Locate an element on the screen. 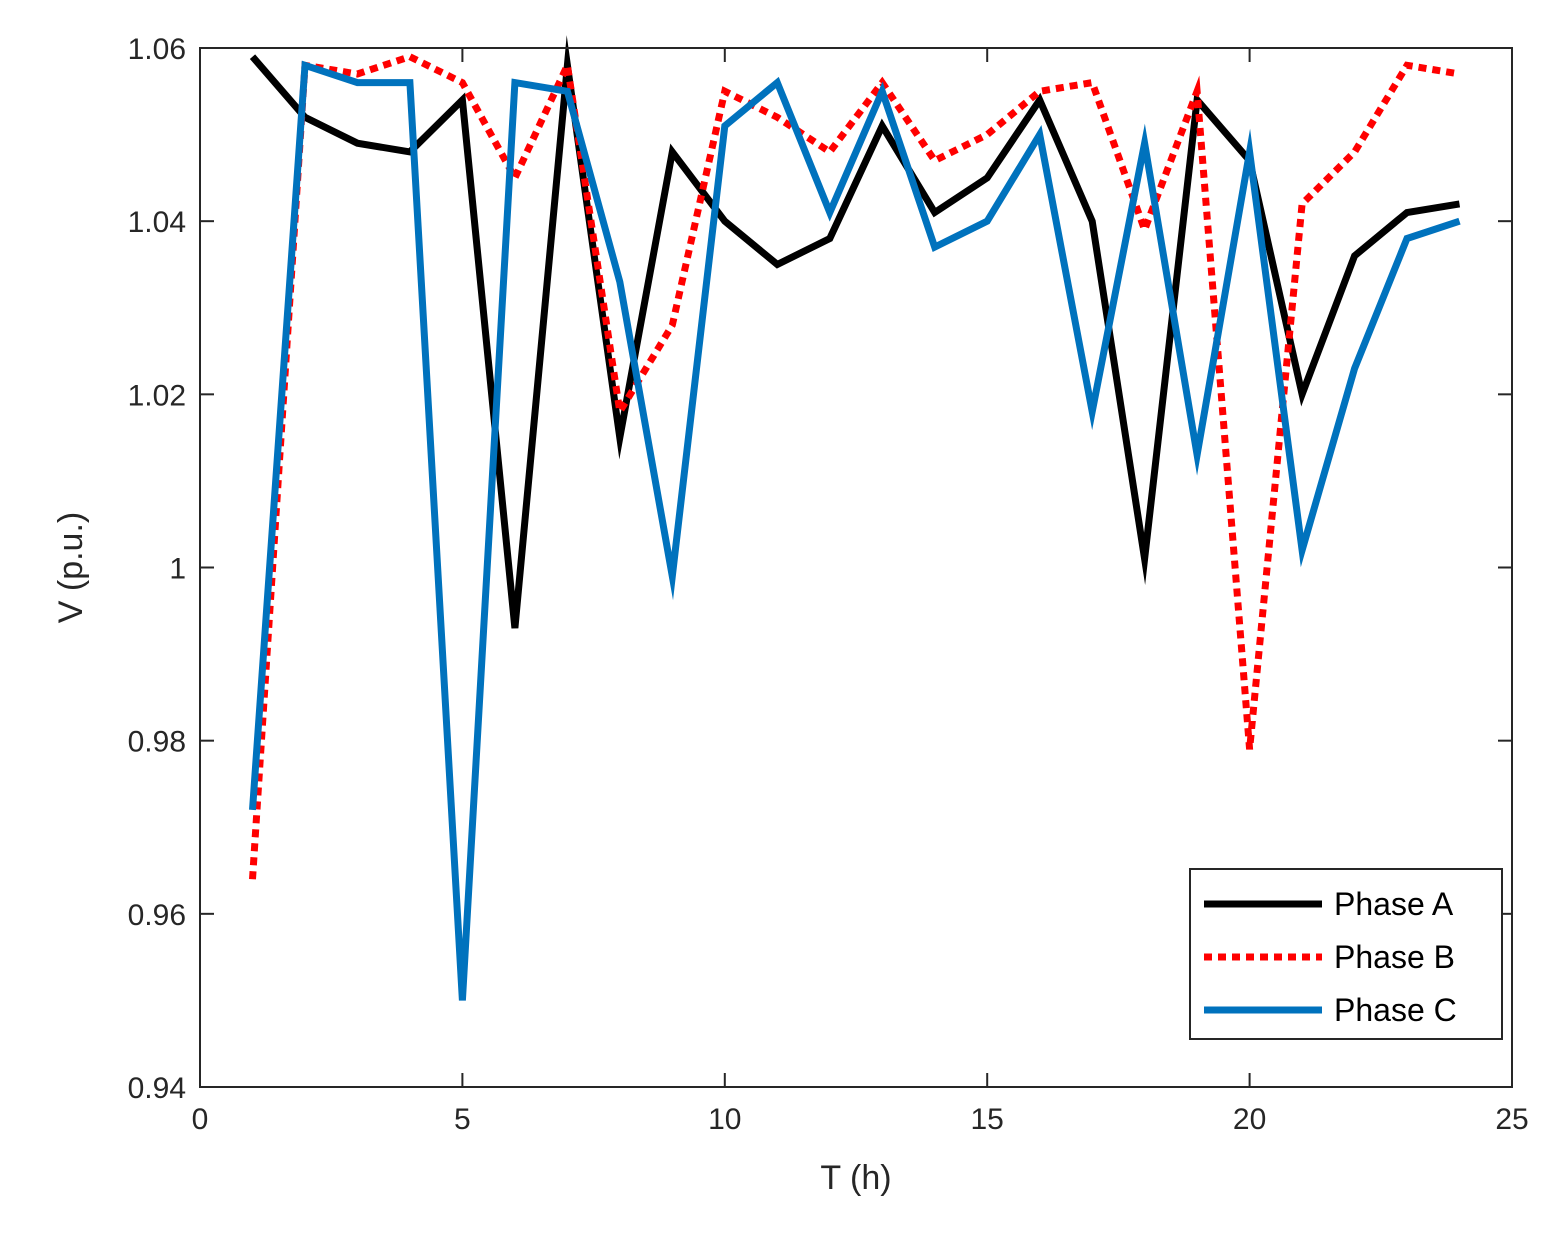 The height and width of the screenshot is (1257, 1564). legend-label: Phase A is located at coordinates (1394, 904).